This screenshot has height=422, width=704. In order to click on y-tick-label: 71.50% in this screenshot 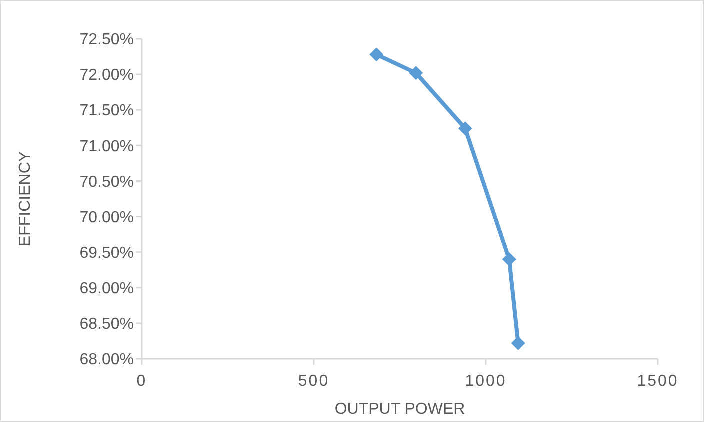, I will do `click(107, 111)`.